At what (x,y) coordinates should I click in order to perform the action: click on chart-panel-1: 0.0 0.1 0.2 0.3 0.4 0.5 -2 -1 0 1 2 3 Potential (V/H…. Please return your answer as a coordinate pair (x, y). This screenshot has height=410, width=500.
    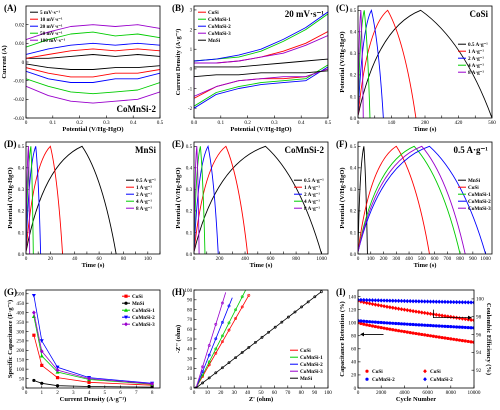
    Looking at the image, I should click on (252, 68).